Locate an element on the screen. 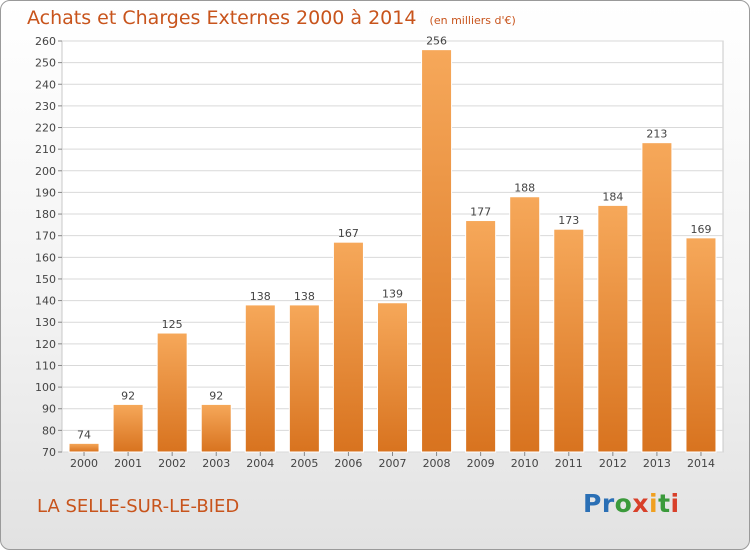  y-tick-label: 220 is located at coordinates (45, 128).